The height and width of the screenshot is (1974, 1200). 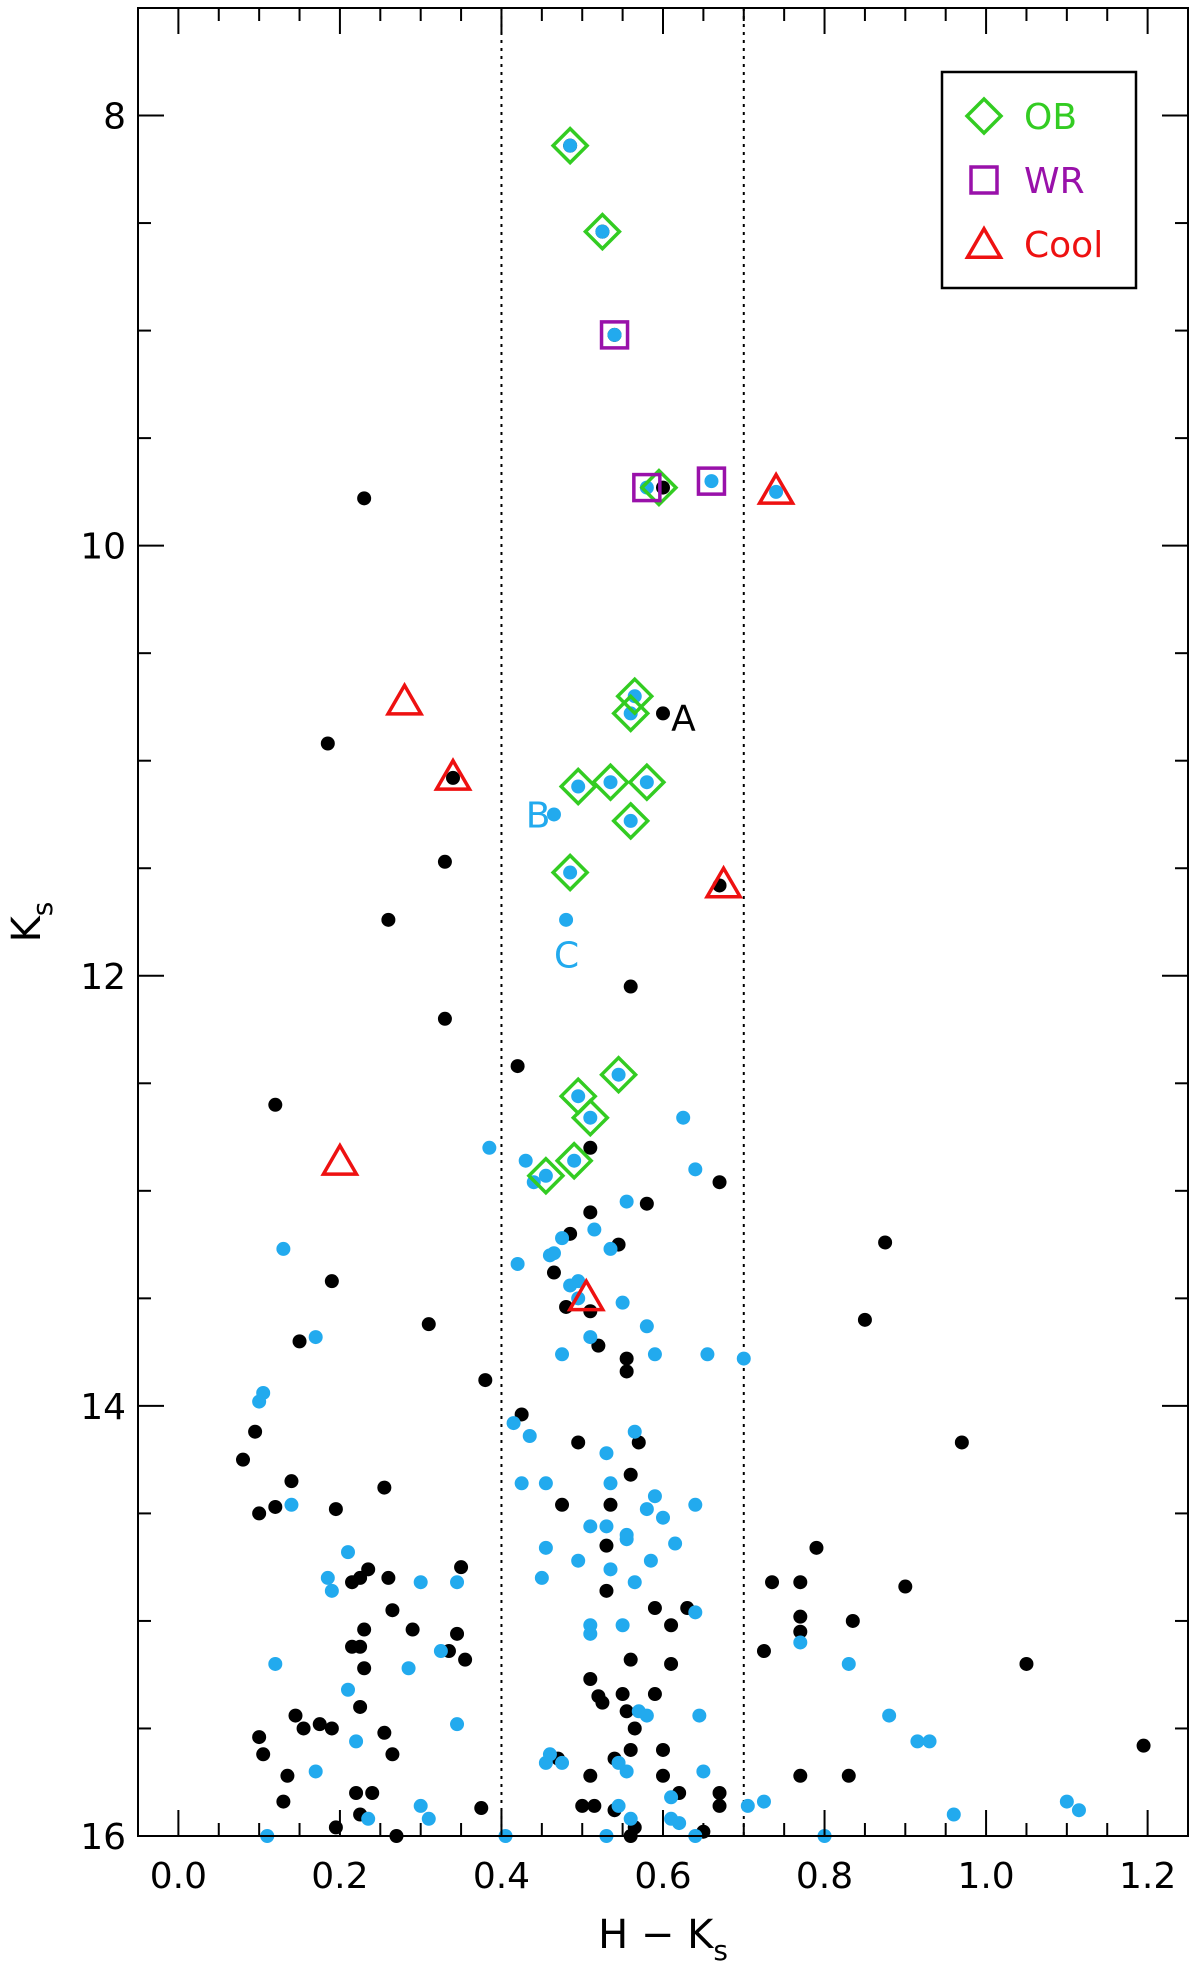 What do you see at coordinates (663, 1939) in the screenshot?
I see `x-axis-label: H − Ks` at bounding box center [663, 1939].